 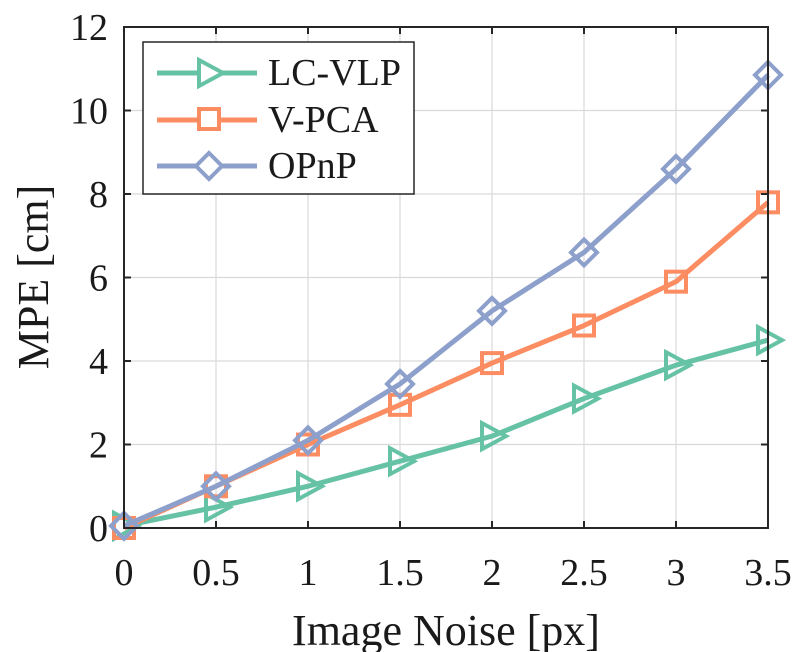 I want to click on y-tick-label: 4, so click(x=98, y=362).